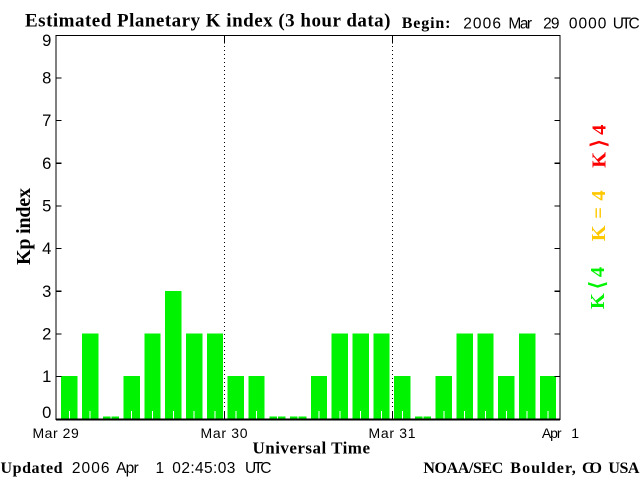  What do you see at coordinates (46, 163) in the screenshot?
I see `svg-text: 6` at bounding box center [46, 163].